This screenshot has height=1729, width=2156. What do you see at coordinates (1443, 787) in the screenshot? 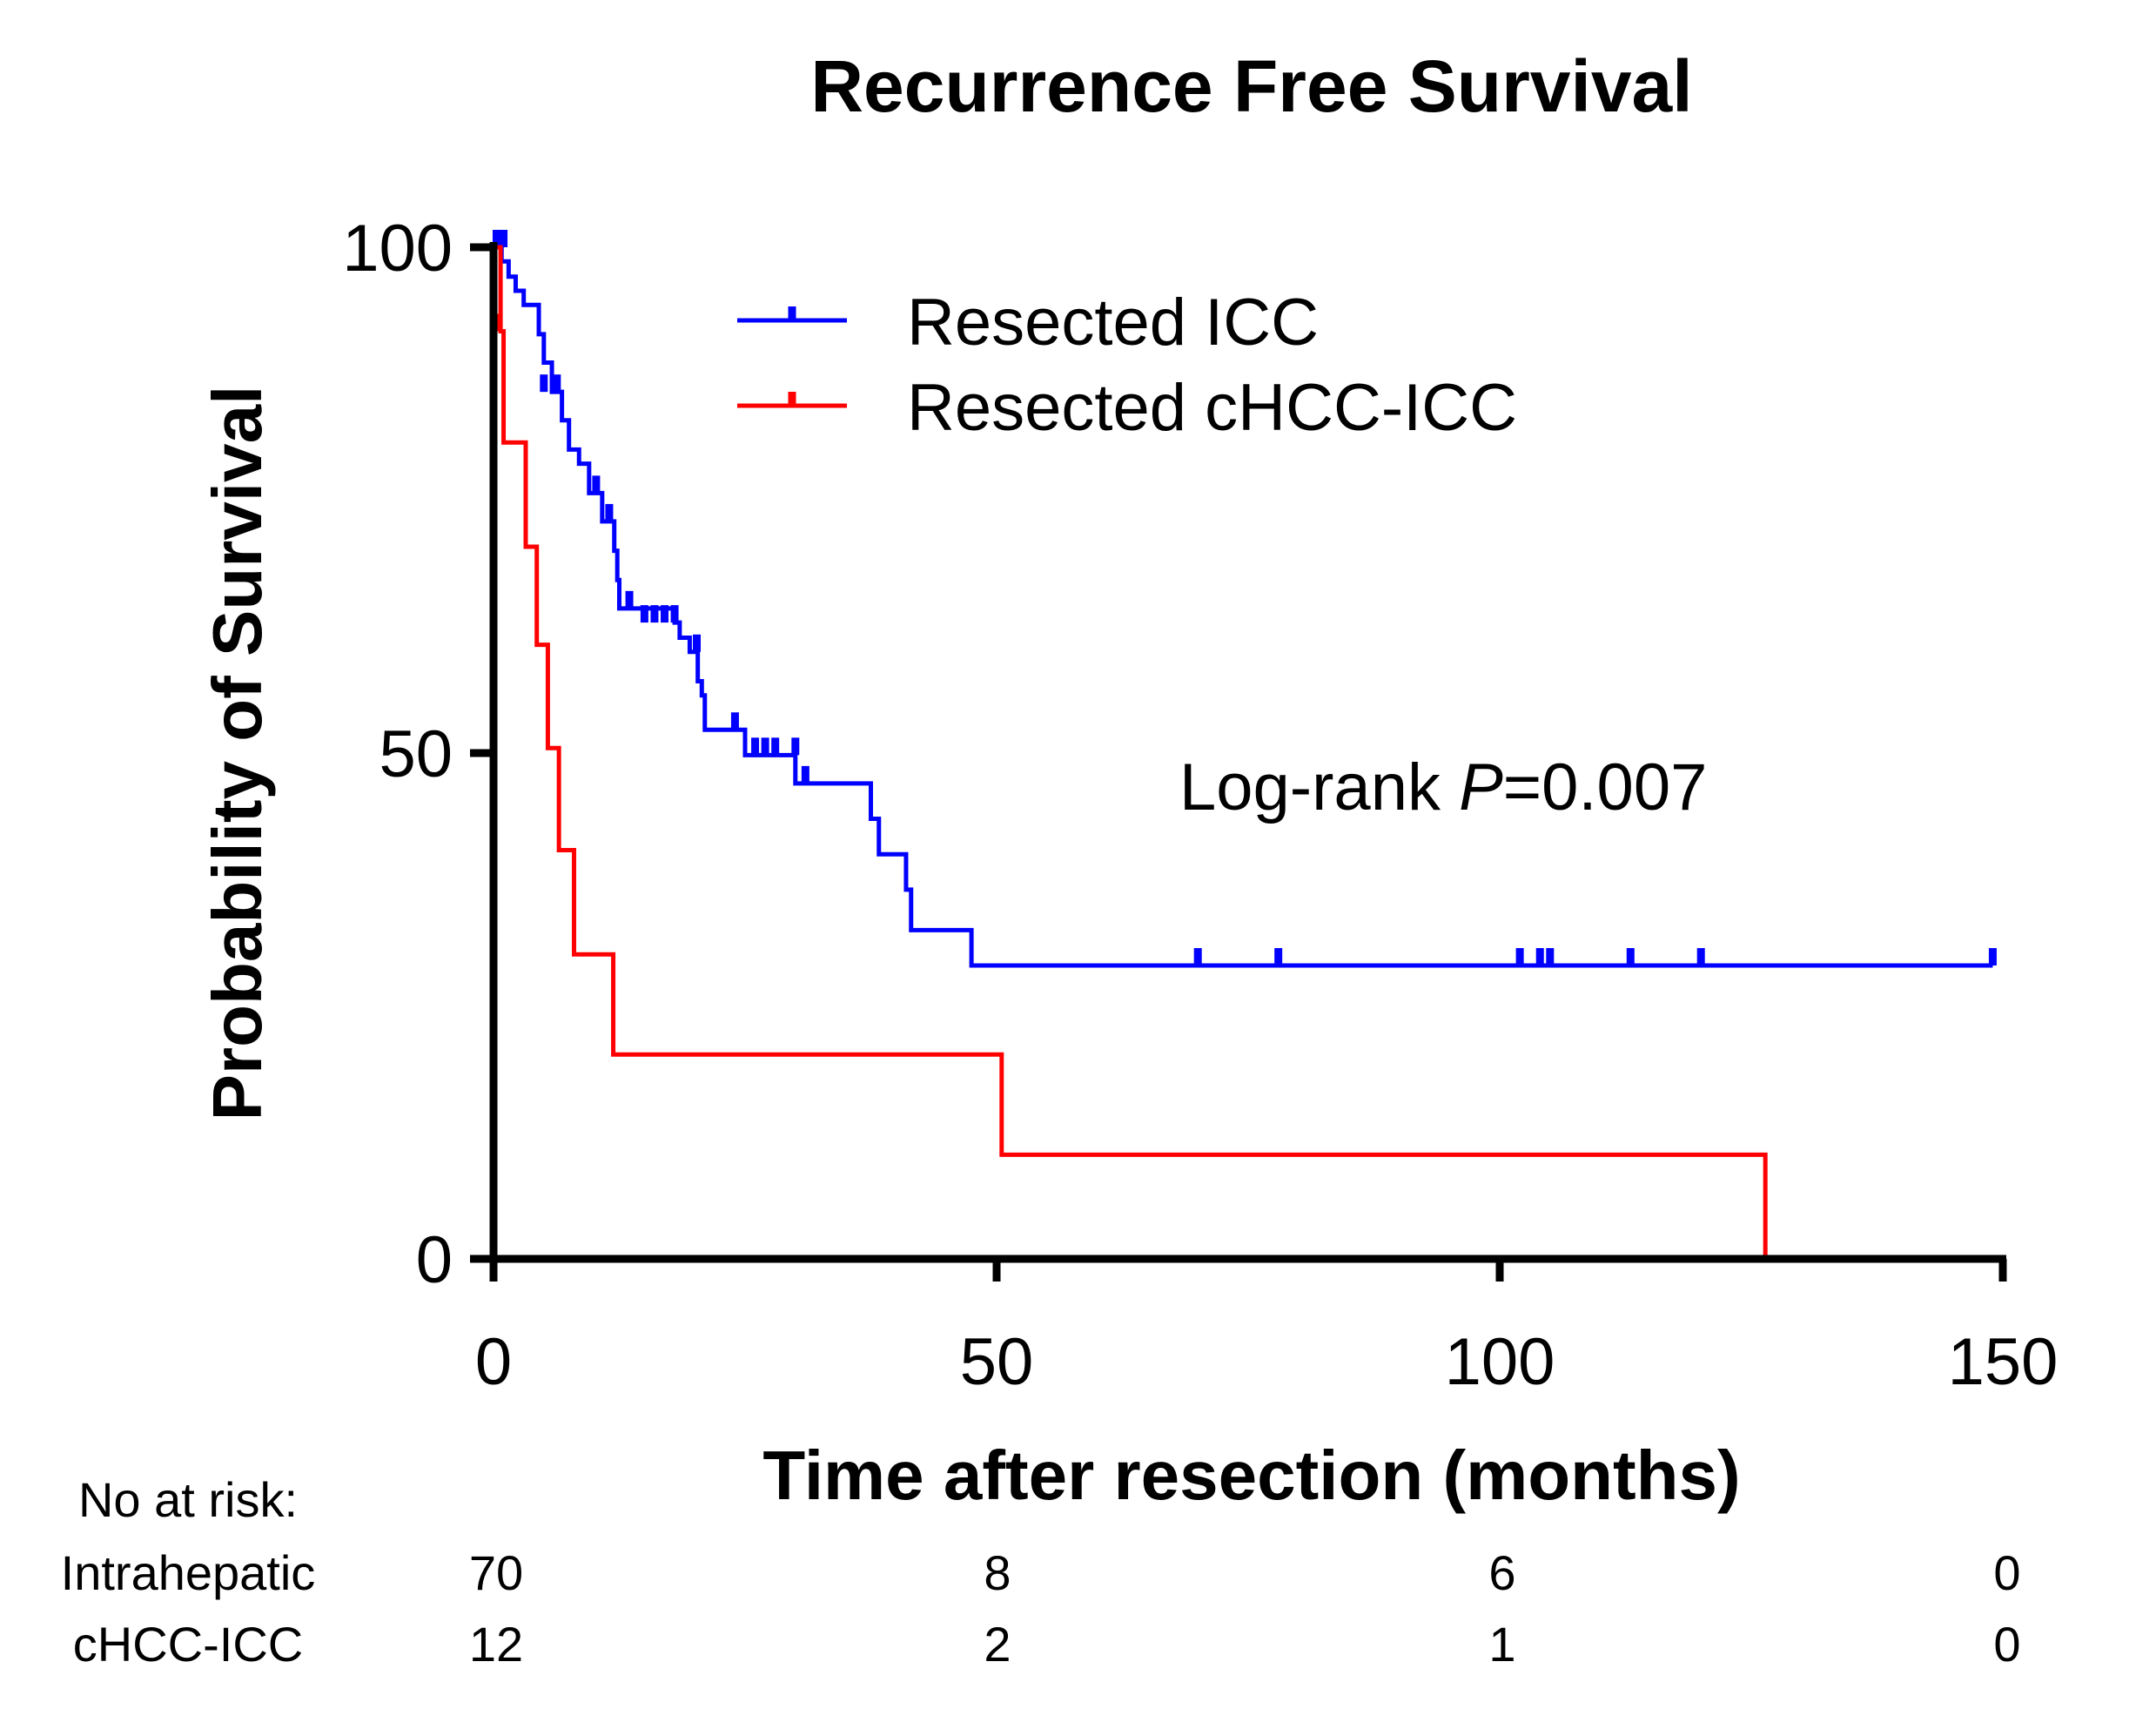
I see `logrank-annotation: Log-rank P=0.007` at bounding box center [1443, 787].